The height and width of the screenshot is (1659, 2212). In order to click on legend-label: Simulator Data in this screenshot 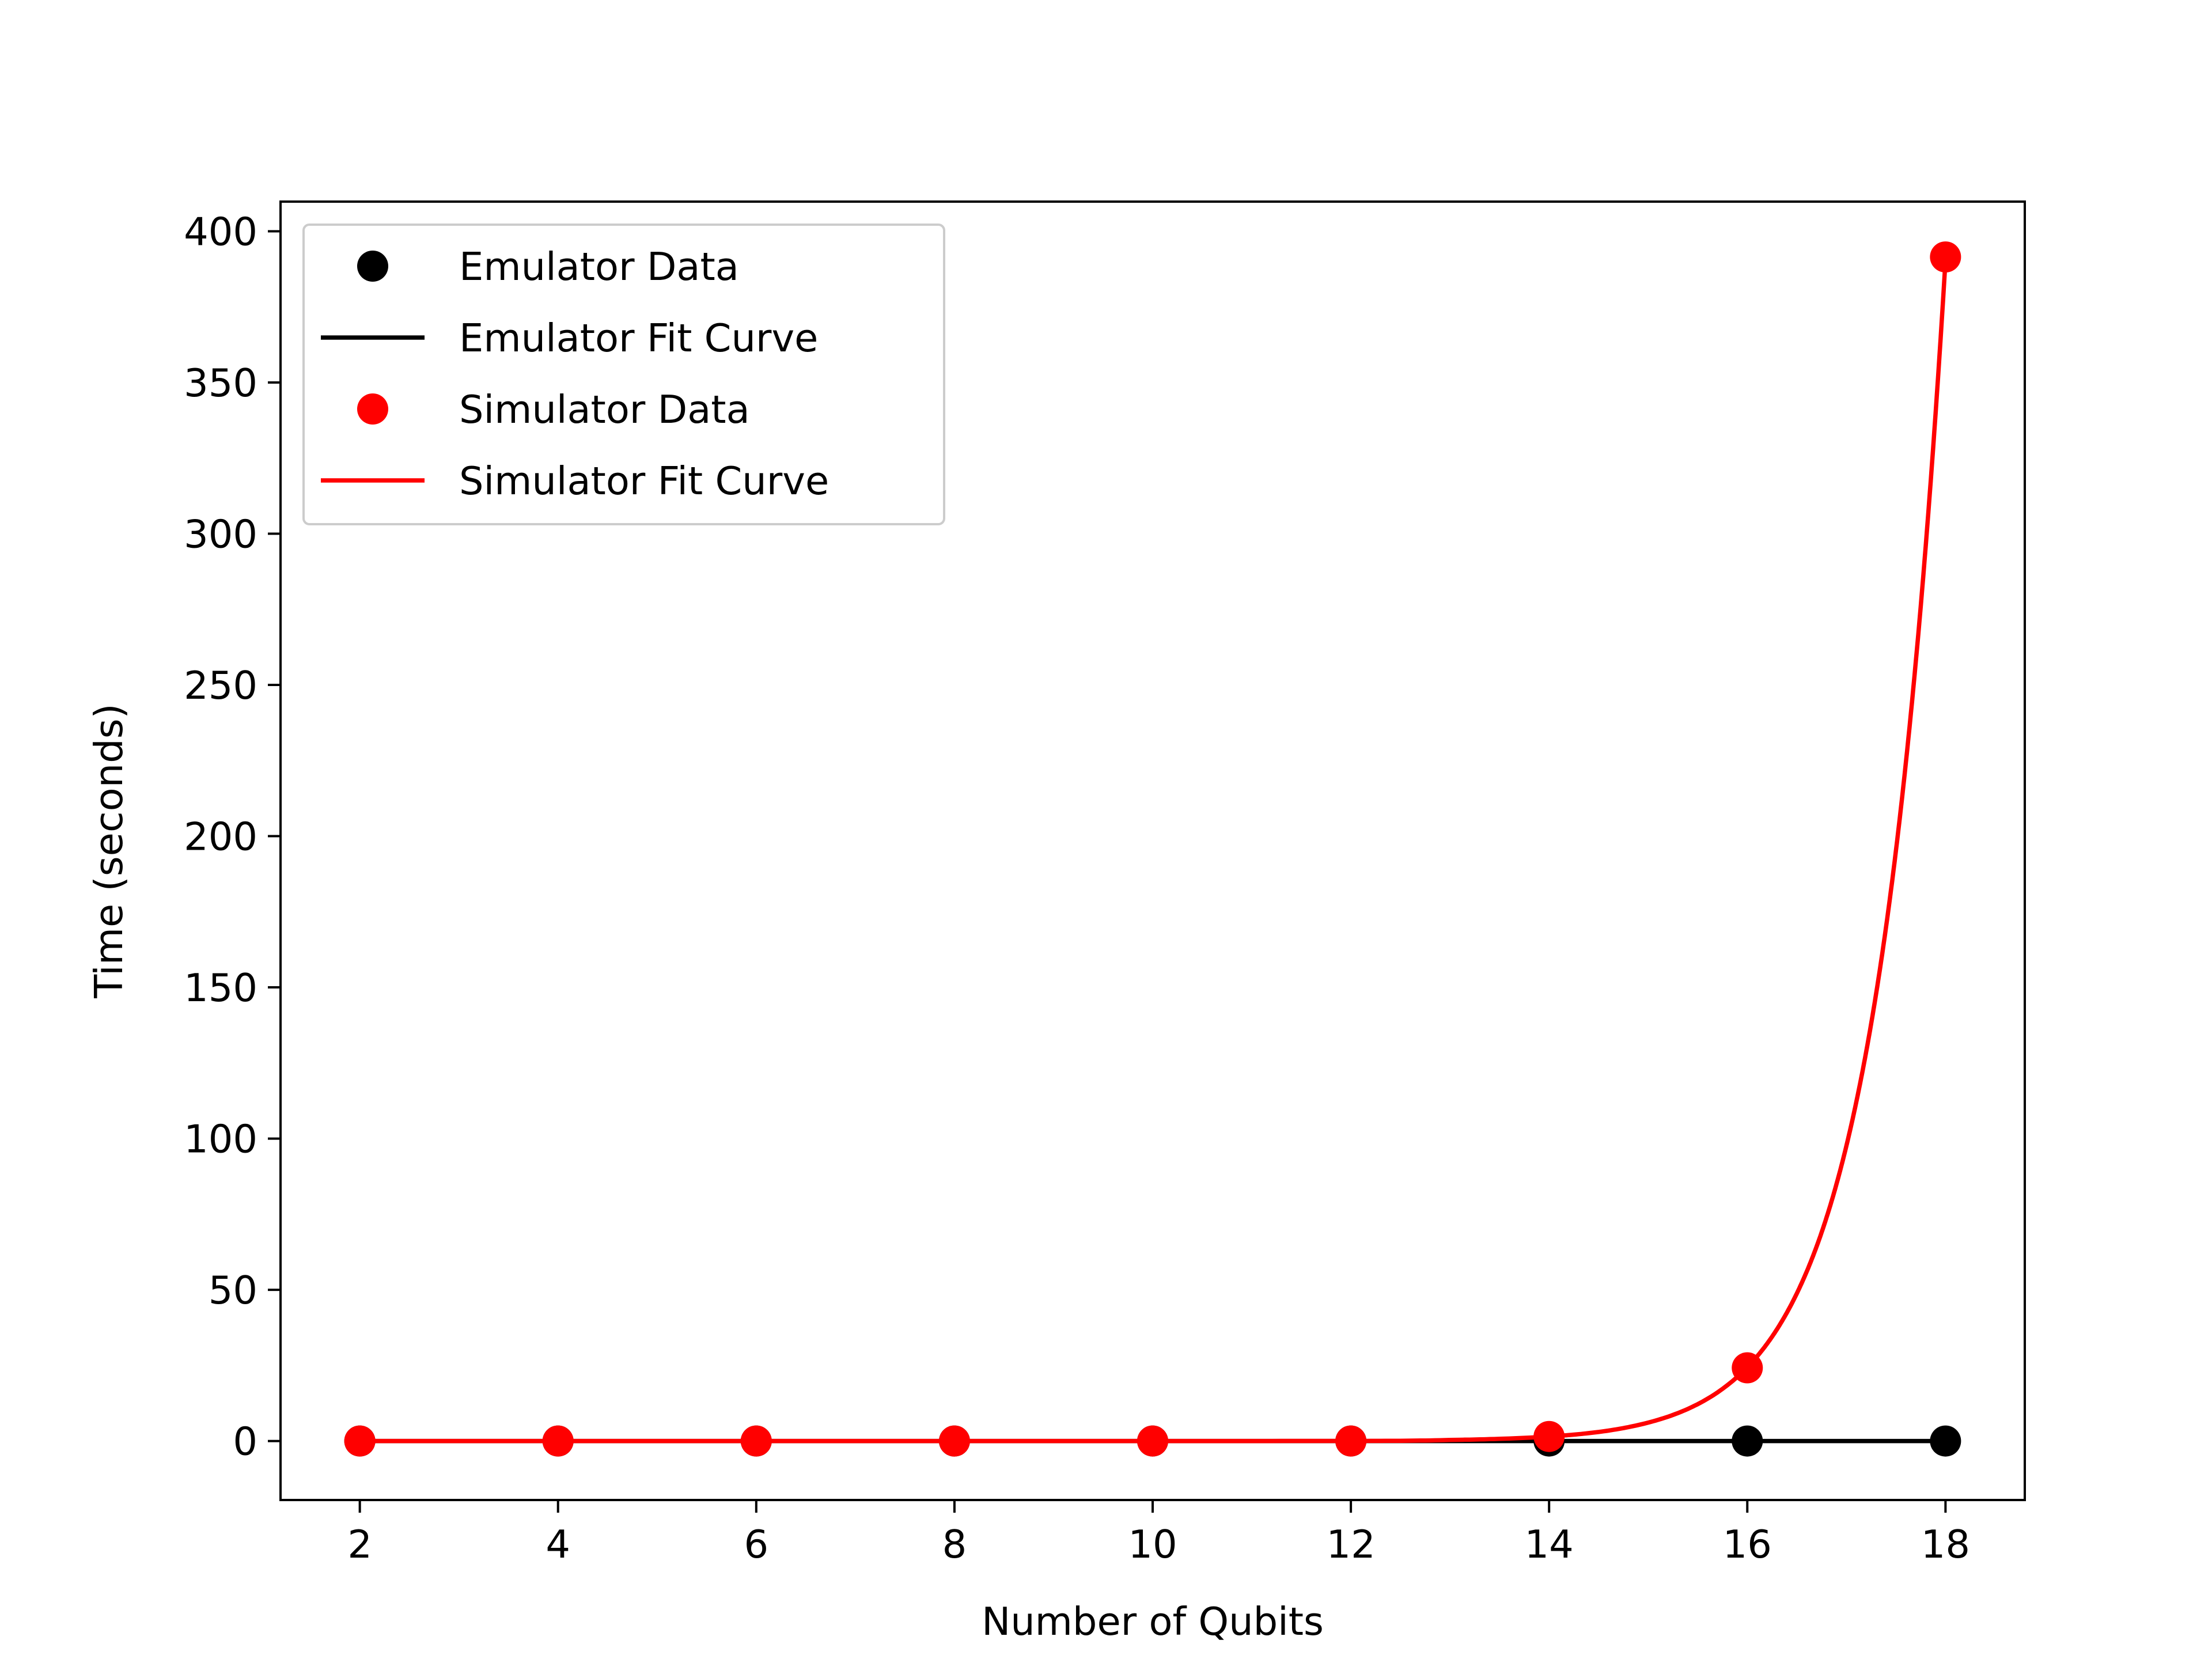, I will do `click(604, 409)`.